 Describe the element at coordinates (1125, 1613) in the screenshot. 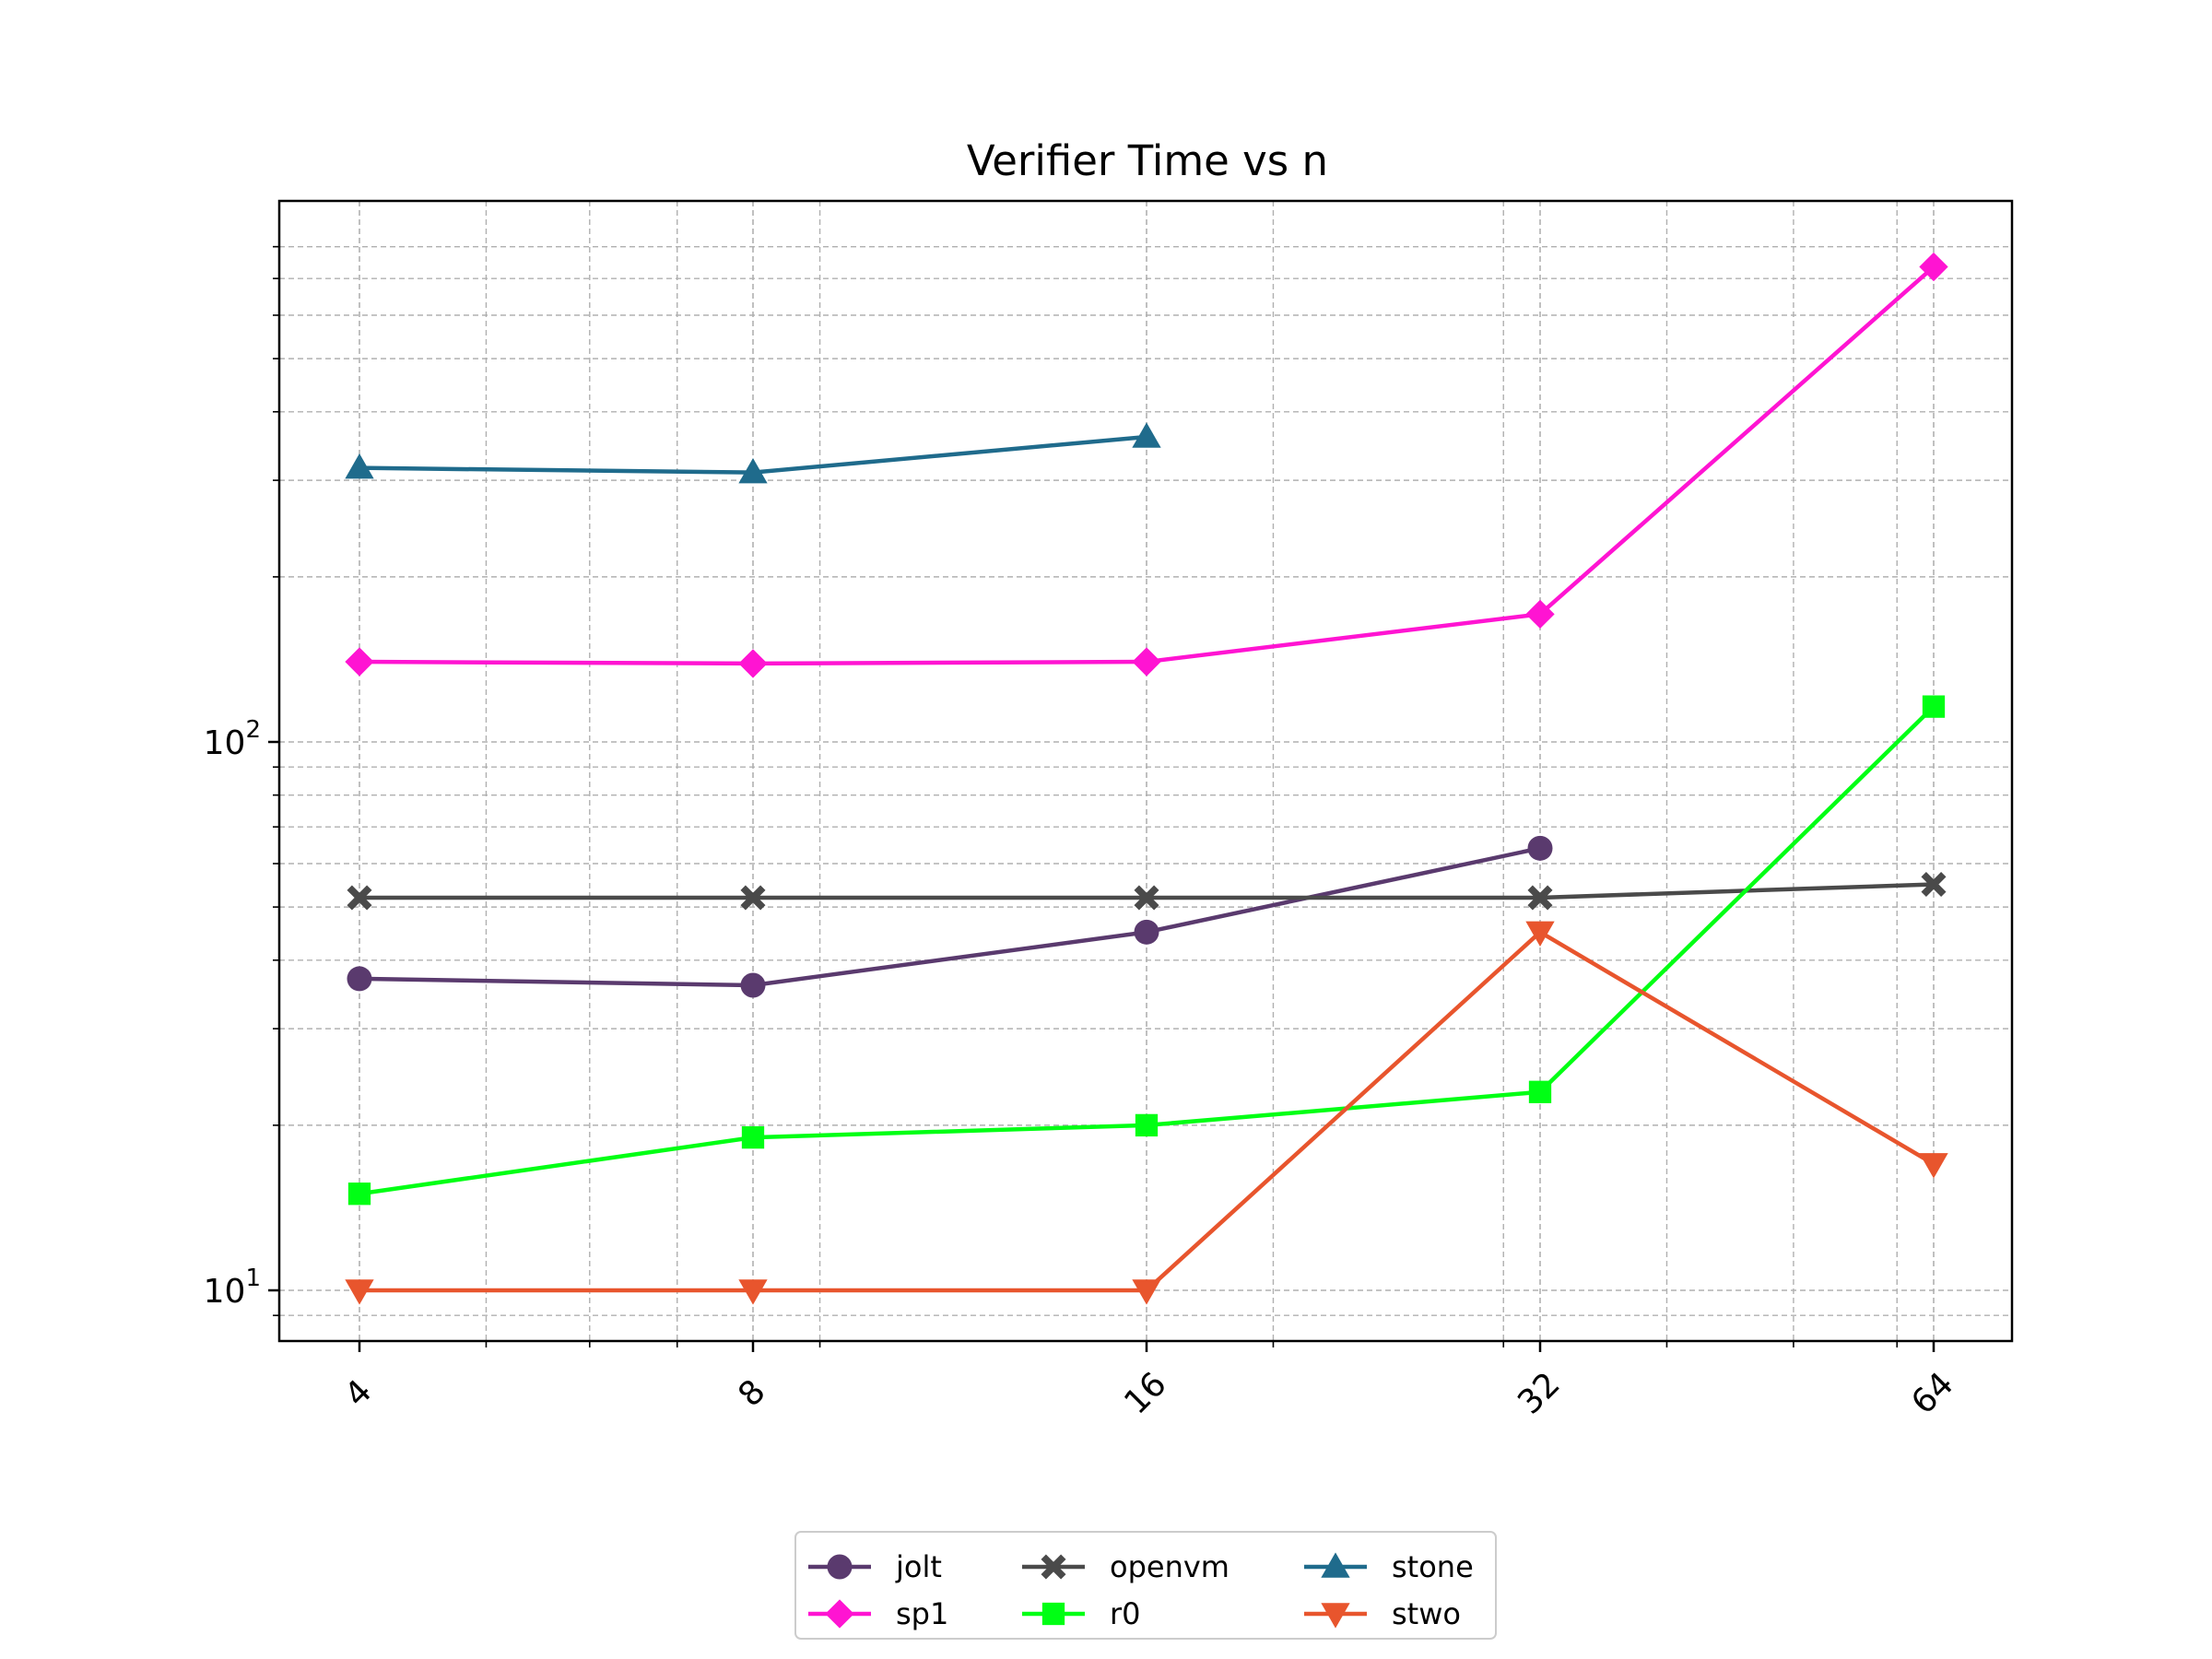

I see `legend-label: r0` at that location.